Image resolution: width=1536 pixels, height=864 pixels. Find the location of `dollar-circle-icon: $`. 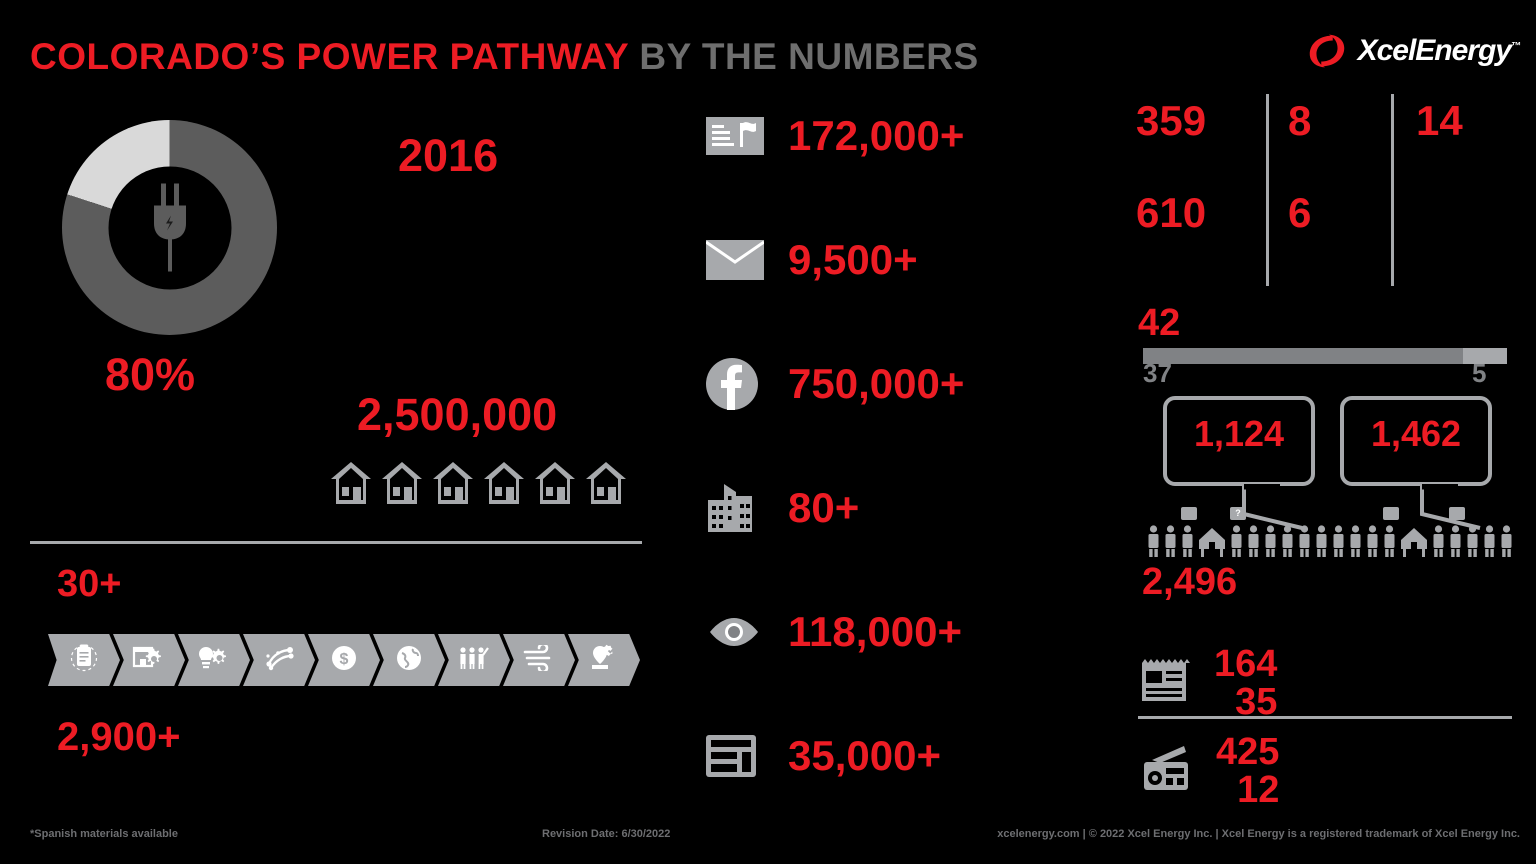

dollar-circle-icon: $ is located at coordinates (344, 660).